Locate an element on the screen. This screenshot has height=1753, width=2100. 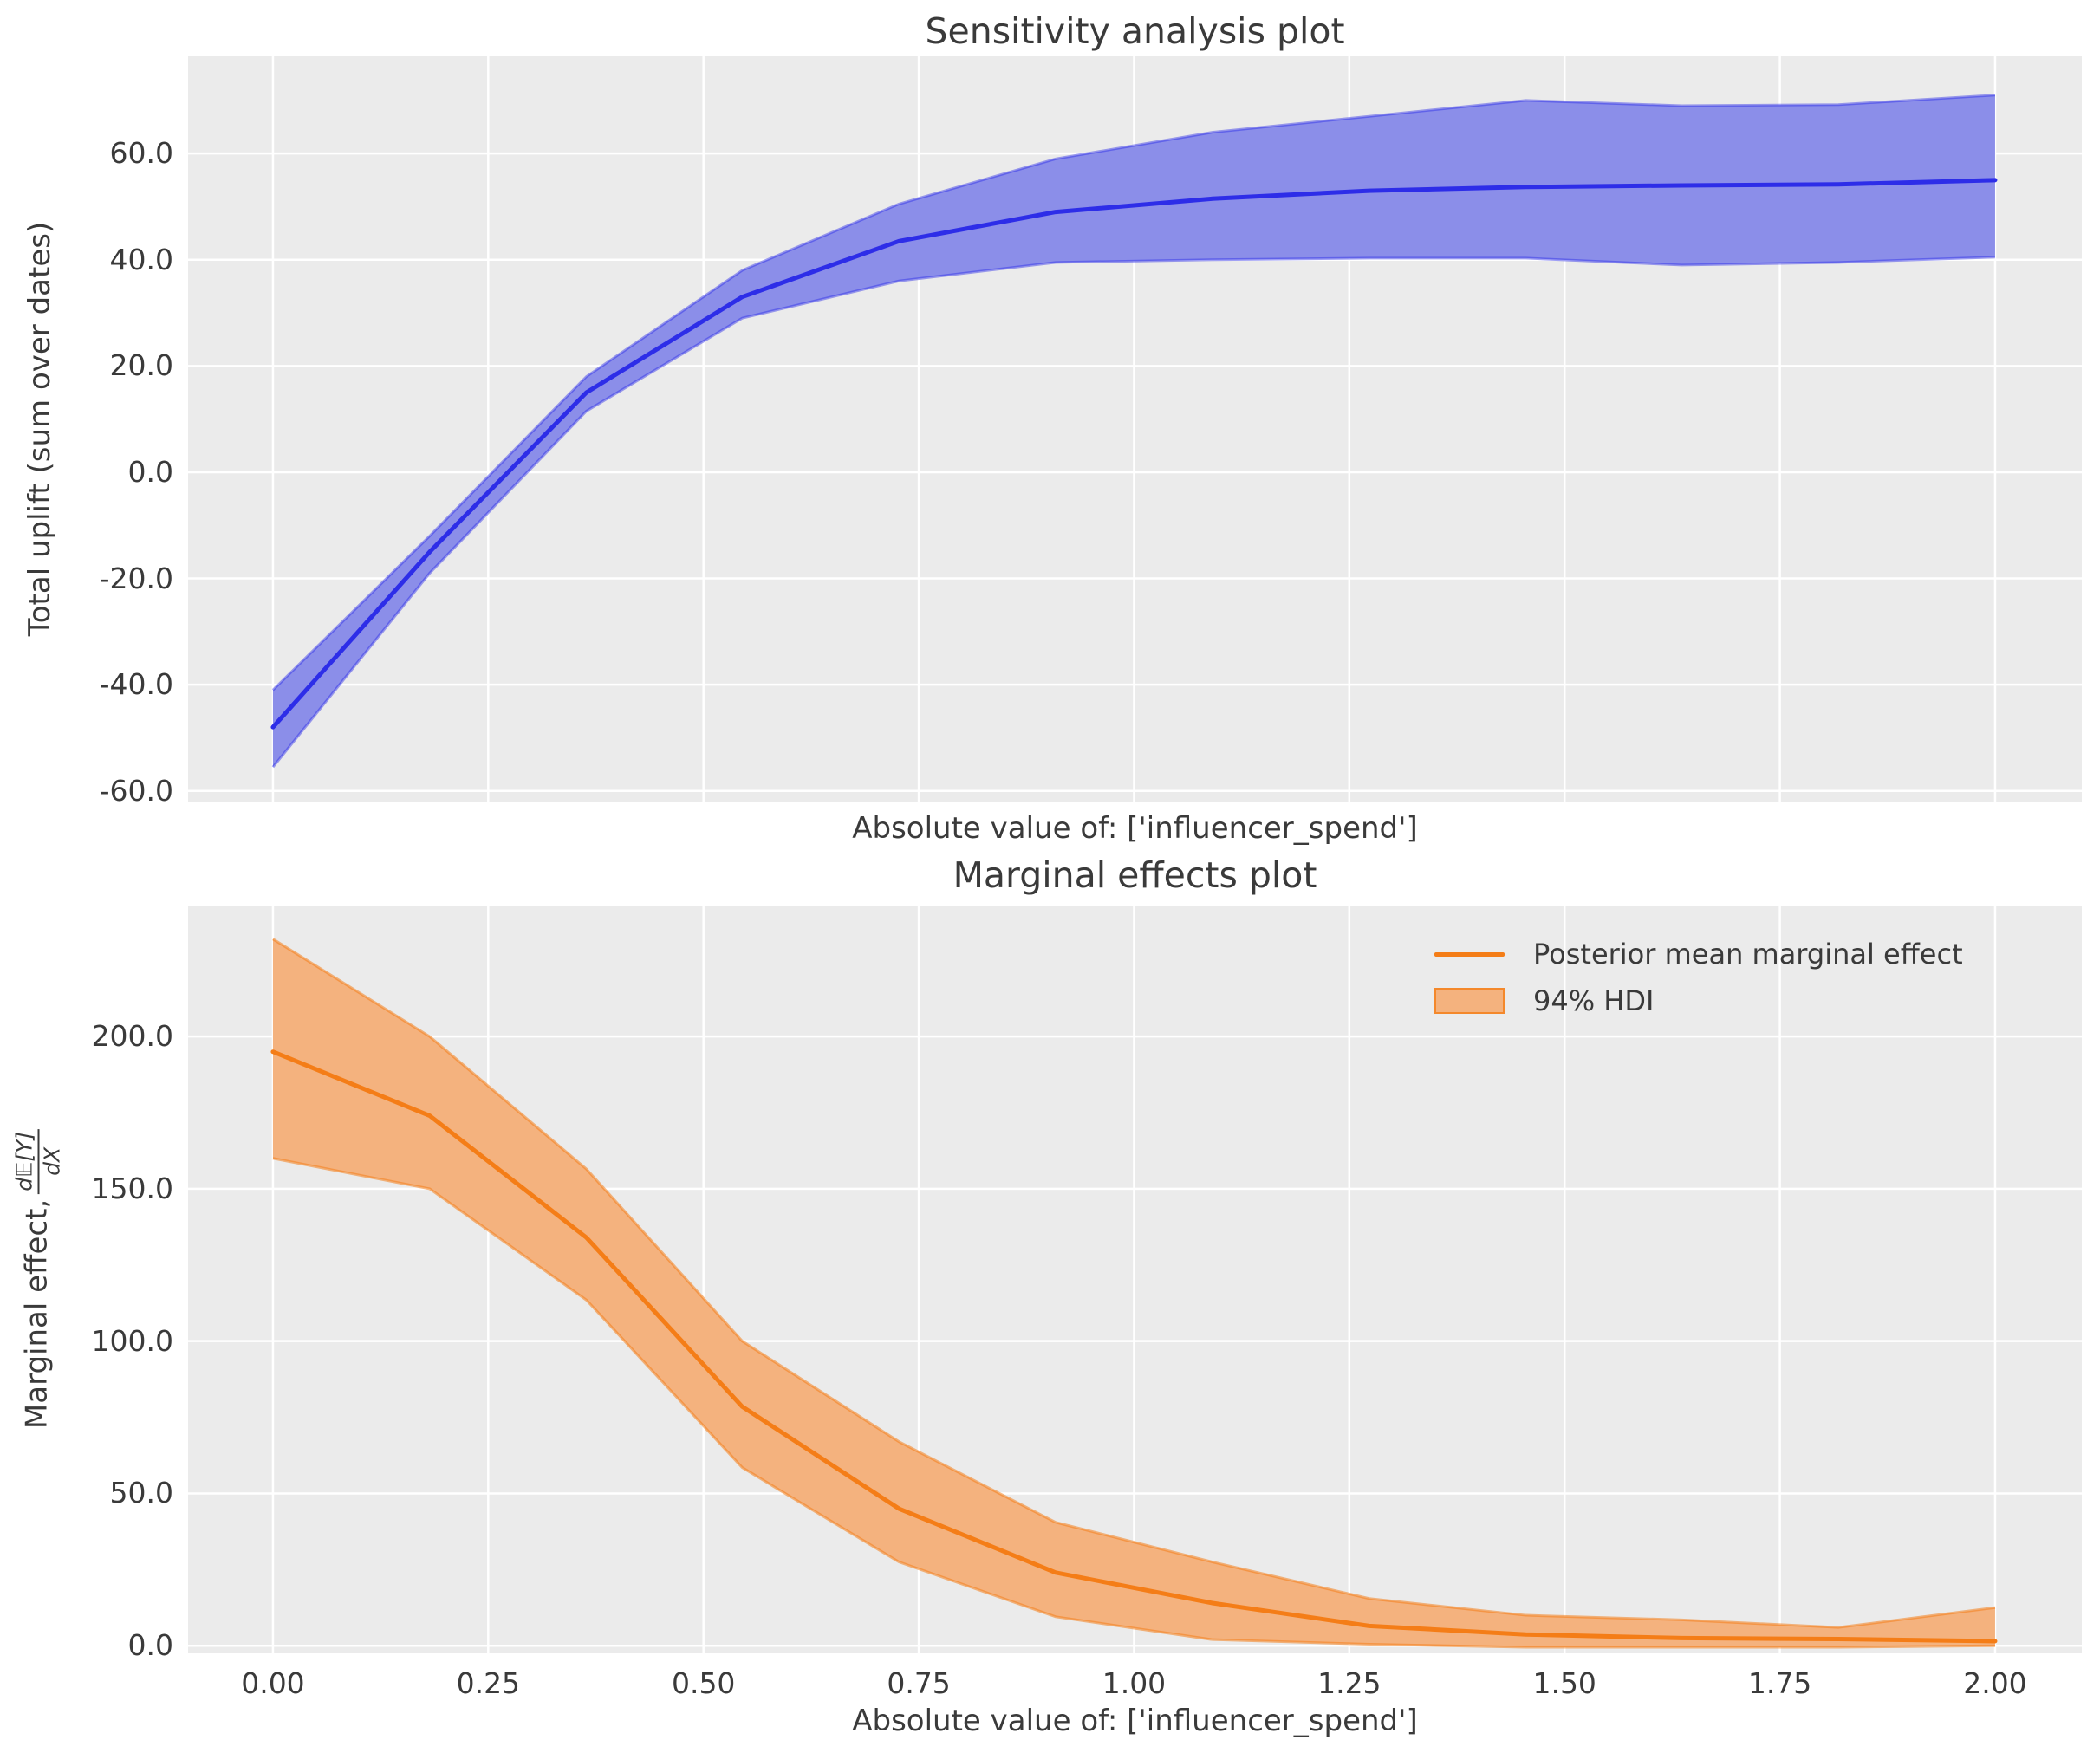
y-tick-label: -20.0 is located at coordinates (136, 578).